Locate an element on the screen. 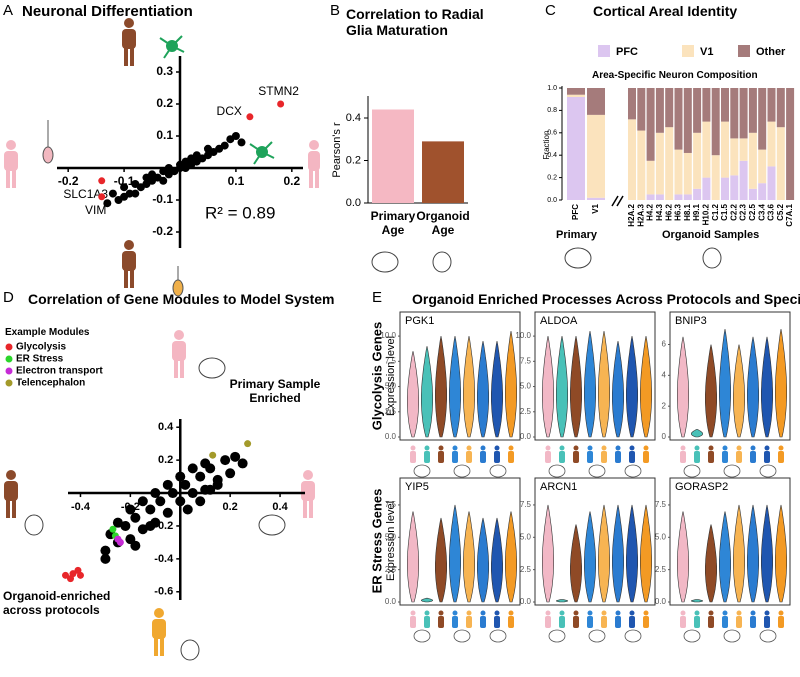 The height and width of the screenshot is (677, 800). legend-title: Example Modules is located at coordinates (47, 332).